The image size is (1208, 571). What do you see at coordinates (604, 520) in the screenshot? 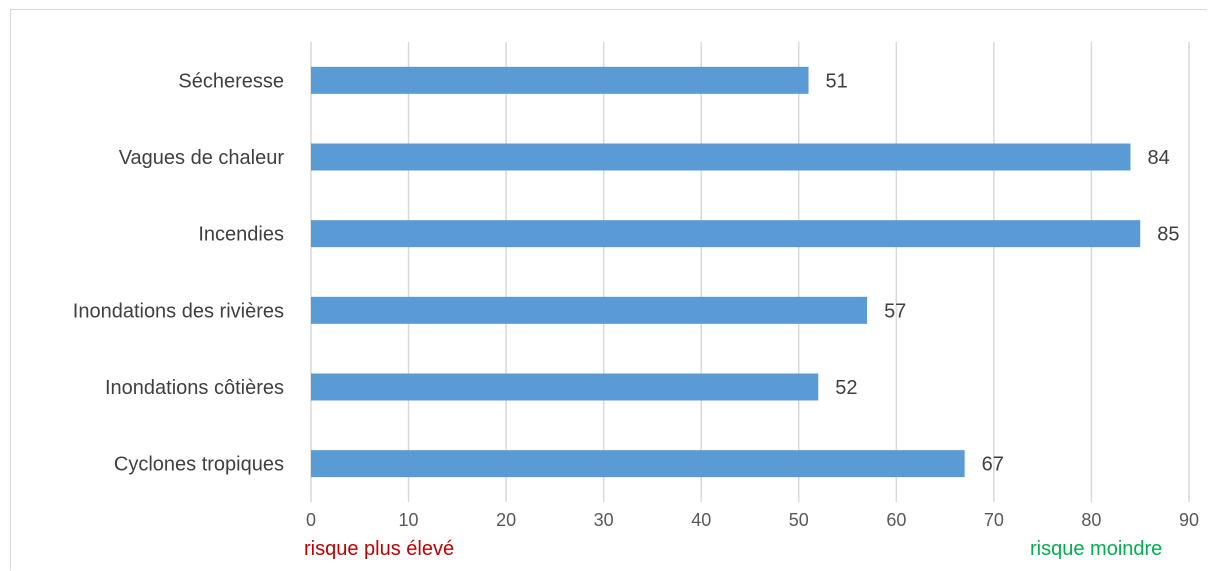
I see `x-tick-label-30: 30` at bounding box center [604, 520].